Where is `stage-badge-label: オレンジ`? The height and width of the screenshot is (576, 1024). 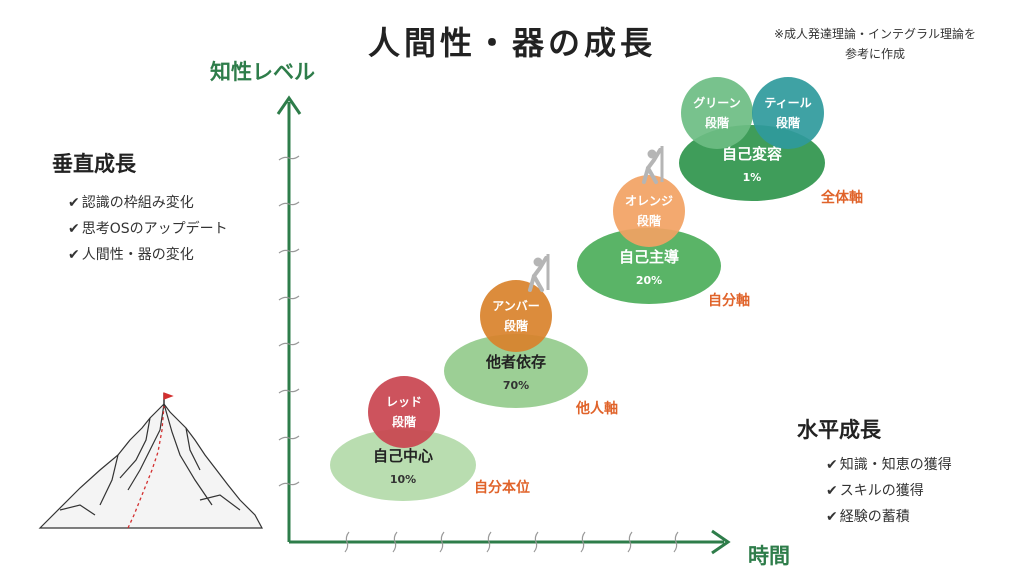 stage-badge-label: オレンジ is located at coordinates (649, 201).